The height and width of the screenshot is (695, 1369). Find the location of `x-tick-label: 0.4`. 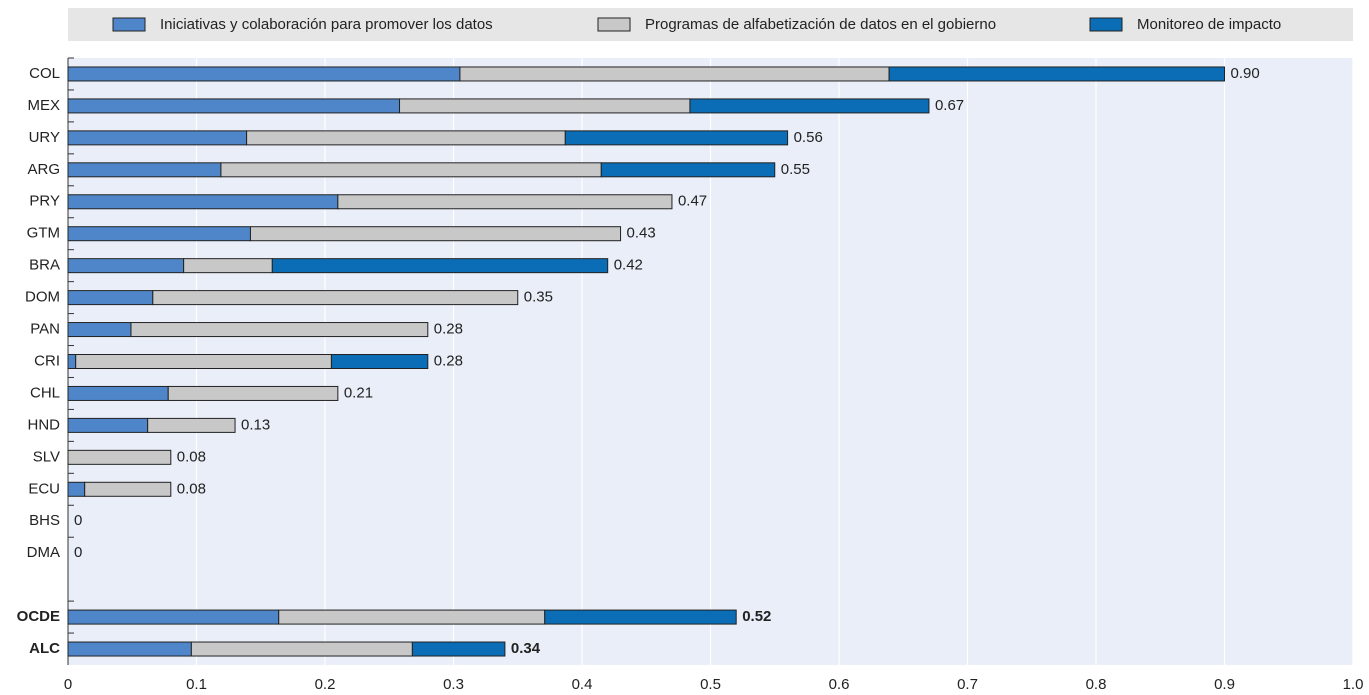

x-tick-label: 0.4 is located at coordinates (582, 684).